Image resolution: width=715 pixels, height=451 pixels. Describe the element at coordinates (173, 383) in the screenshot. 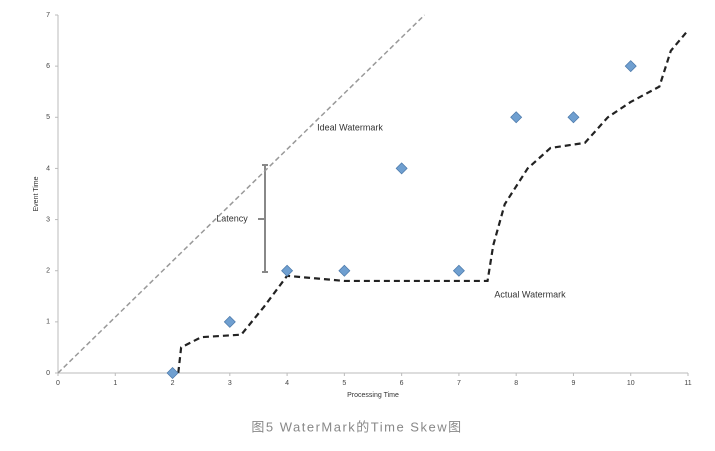

I see `x-tick-label: 2` at that location.